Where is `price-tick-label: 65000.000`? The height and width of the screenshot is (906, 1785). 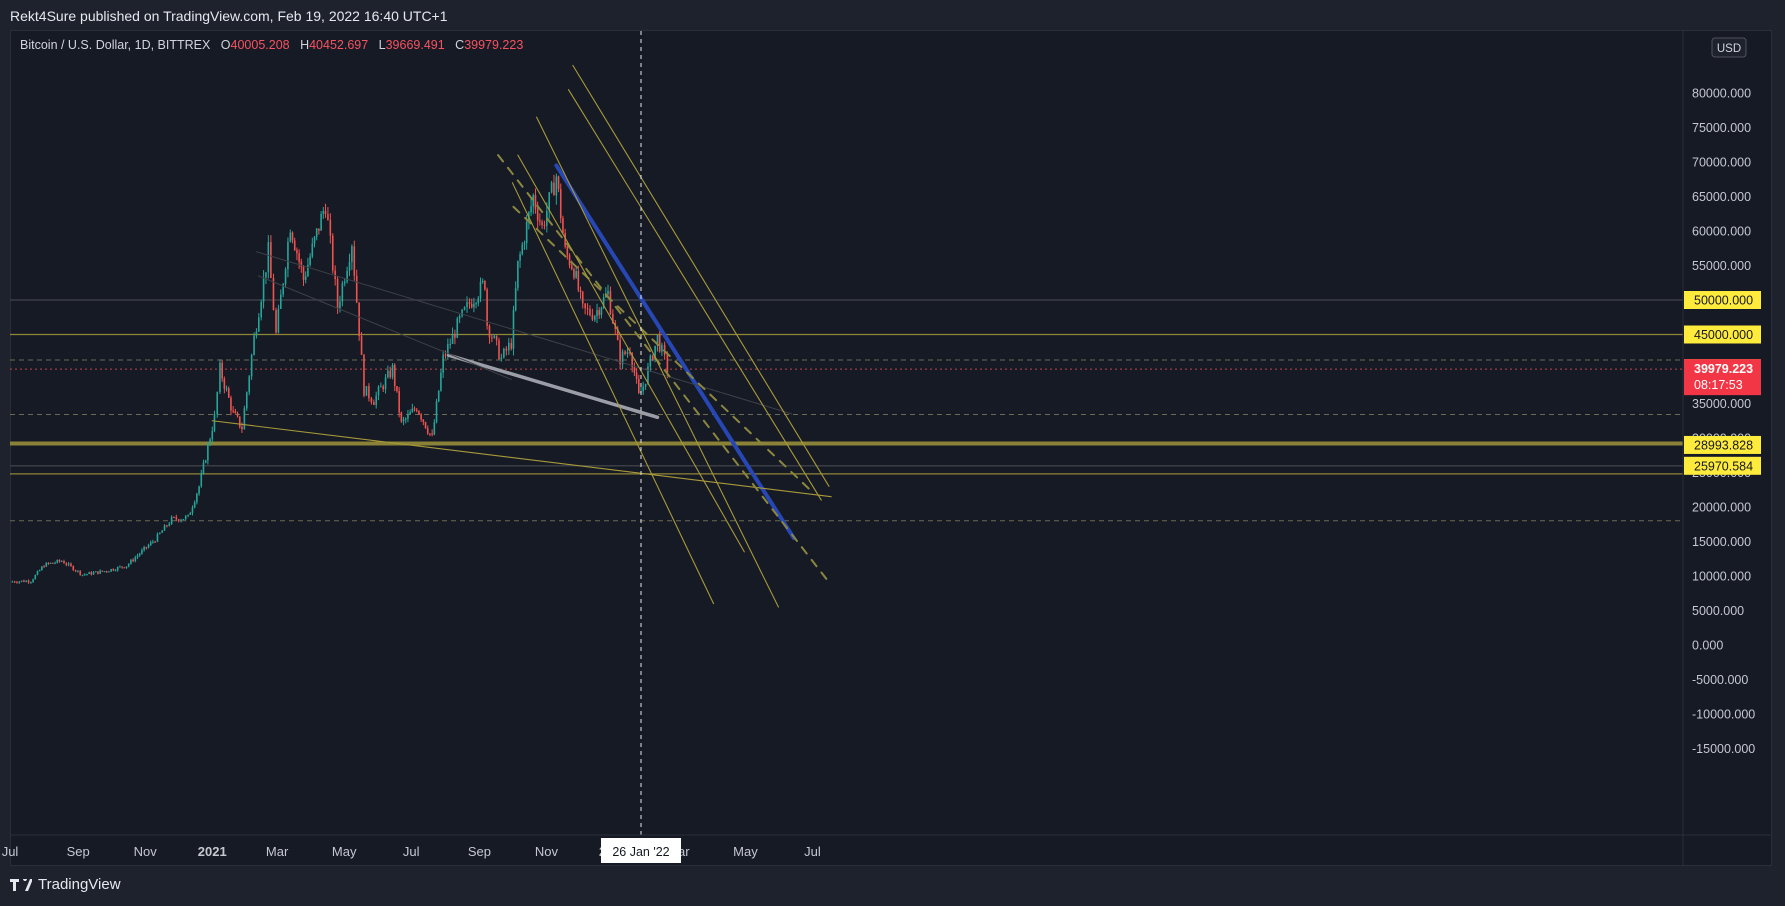
price-tick-label: 65000.000 is located at coordinates (1721, 197).